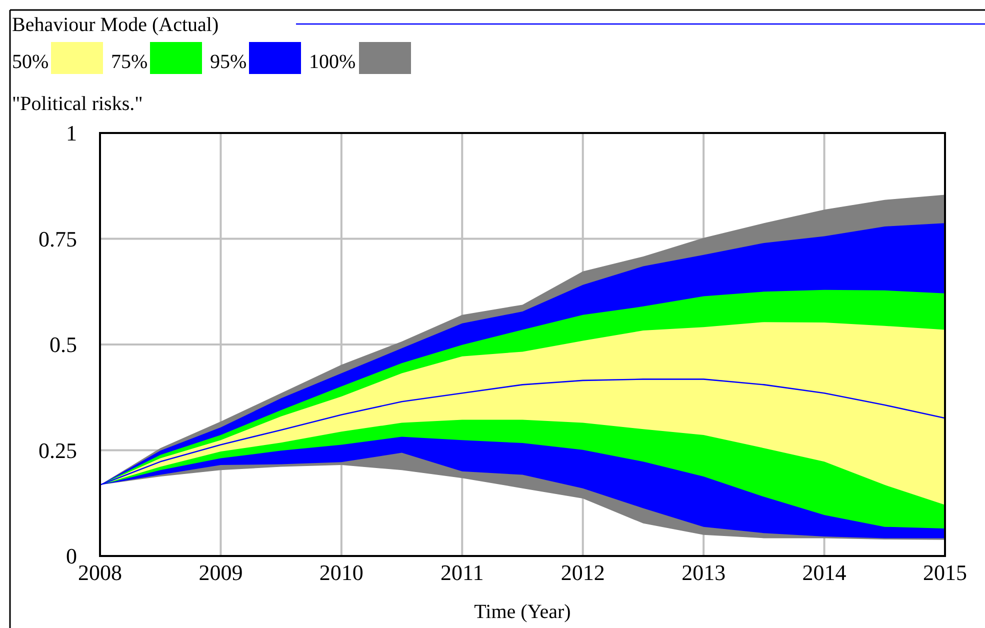  Describe the element at coordinates (57, 450) in the screenshot. I see `y-tick-label: 0.25` at that location.